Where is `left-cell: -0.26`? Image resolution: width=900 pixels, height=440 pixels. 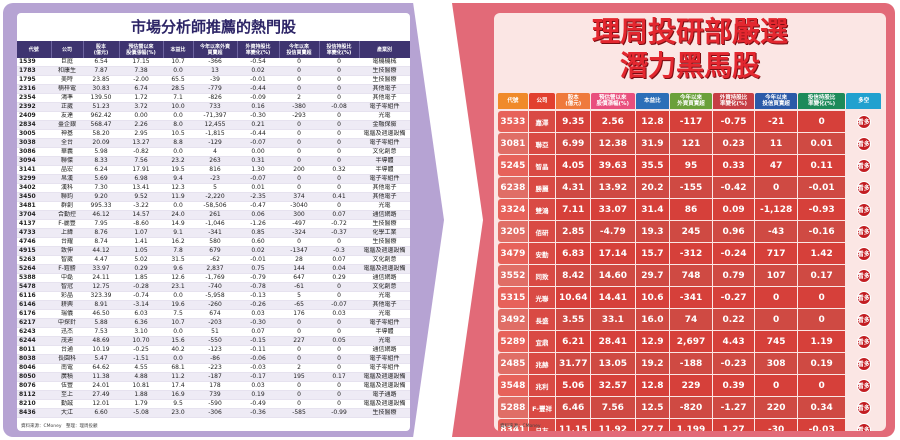 left-cell: -0.26 is located at coordinates (258, 305).